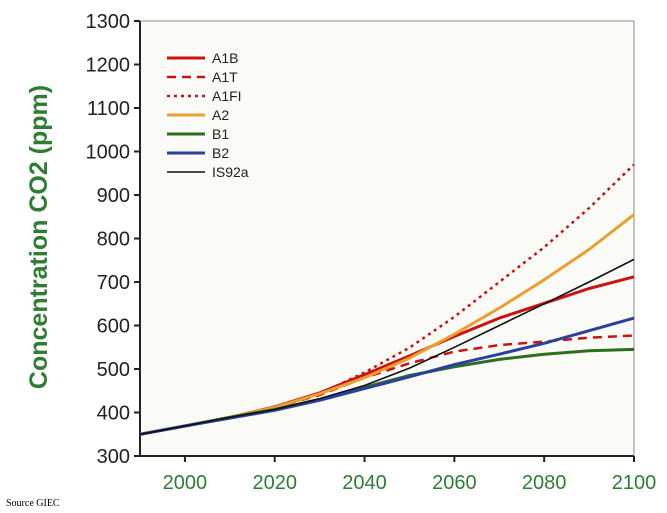  Describe the element at coordinates (108, 109) in the screenshot. I see `y-tick-label: 1100` at that location.